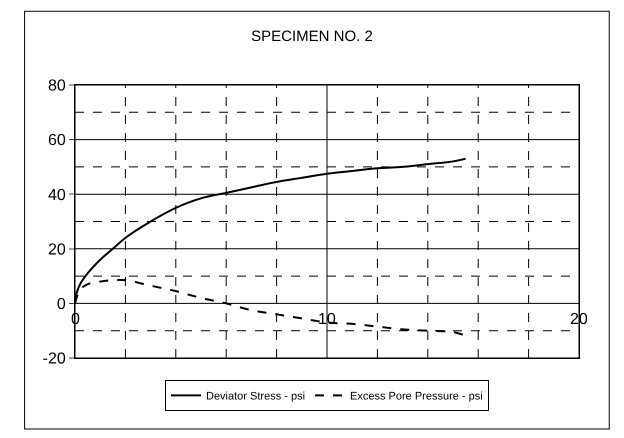  I want to click on y-tick-label: 20, so click(57, 249).